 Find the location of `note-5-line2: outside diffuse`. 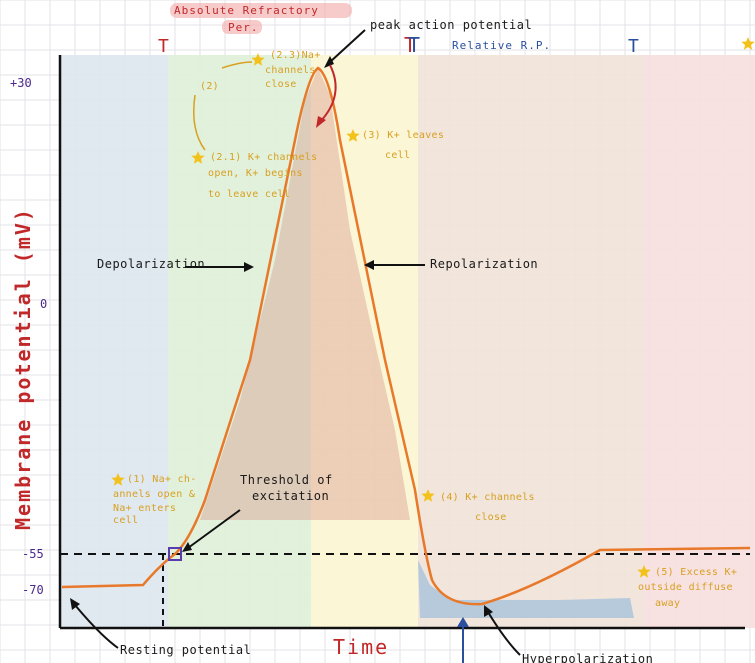

note-5-line2: outside diffuse is located at coordinates (685, 587).